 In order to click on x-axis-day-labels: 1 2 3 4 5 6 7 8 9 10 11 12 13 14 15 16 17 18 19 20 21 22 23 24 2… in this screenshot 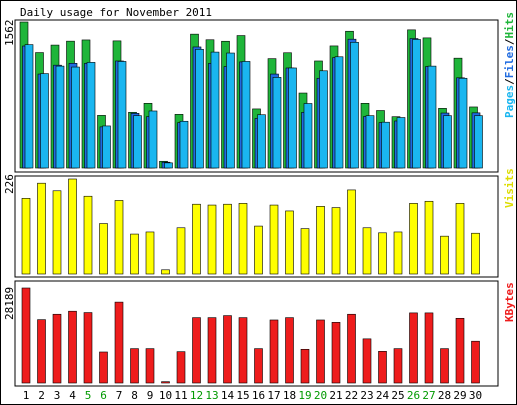, I will do `click(252, 395)`.